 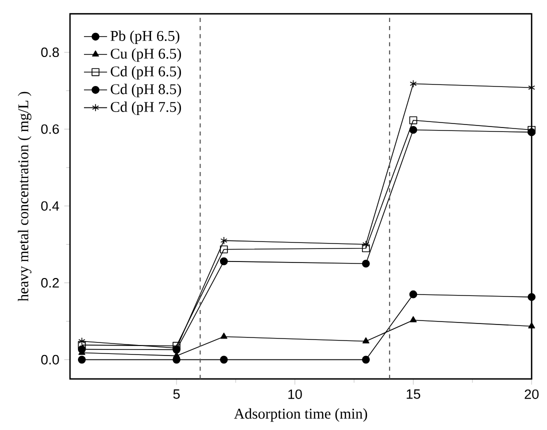 What do you see at coordinates (531, 394) in the screenshot?
I see `x-tick-label: 20` at bounding box center [531, 394].